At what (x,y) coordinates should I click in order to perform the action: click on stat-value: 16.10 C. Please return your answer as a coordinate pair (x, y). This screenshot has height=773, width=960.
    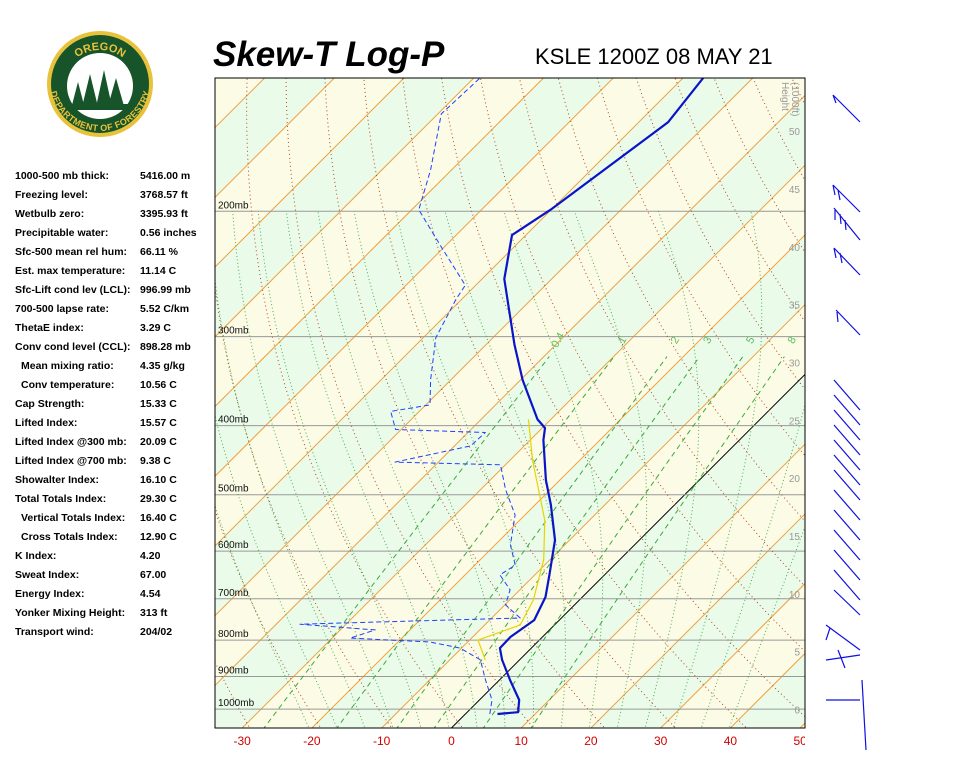
    Looking at the image, I should click on (158, 480).